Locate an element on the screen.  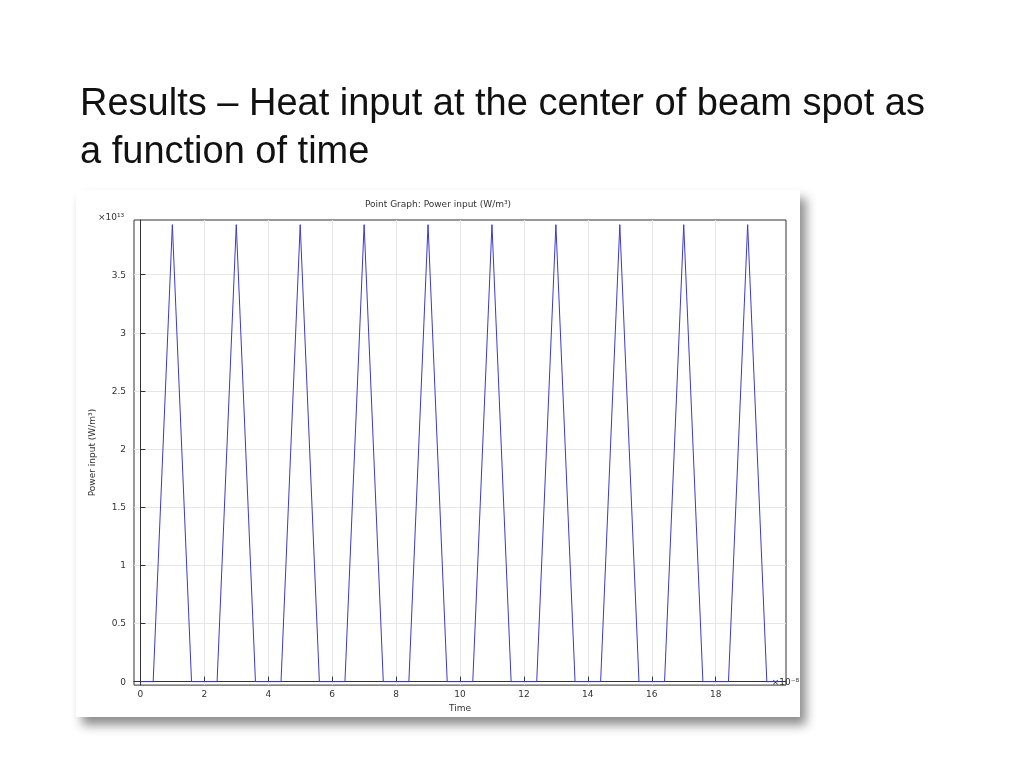
x-tick-label: 16 is located at coordinates (652, 693).